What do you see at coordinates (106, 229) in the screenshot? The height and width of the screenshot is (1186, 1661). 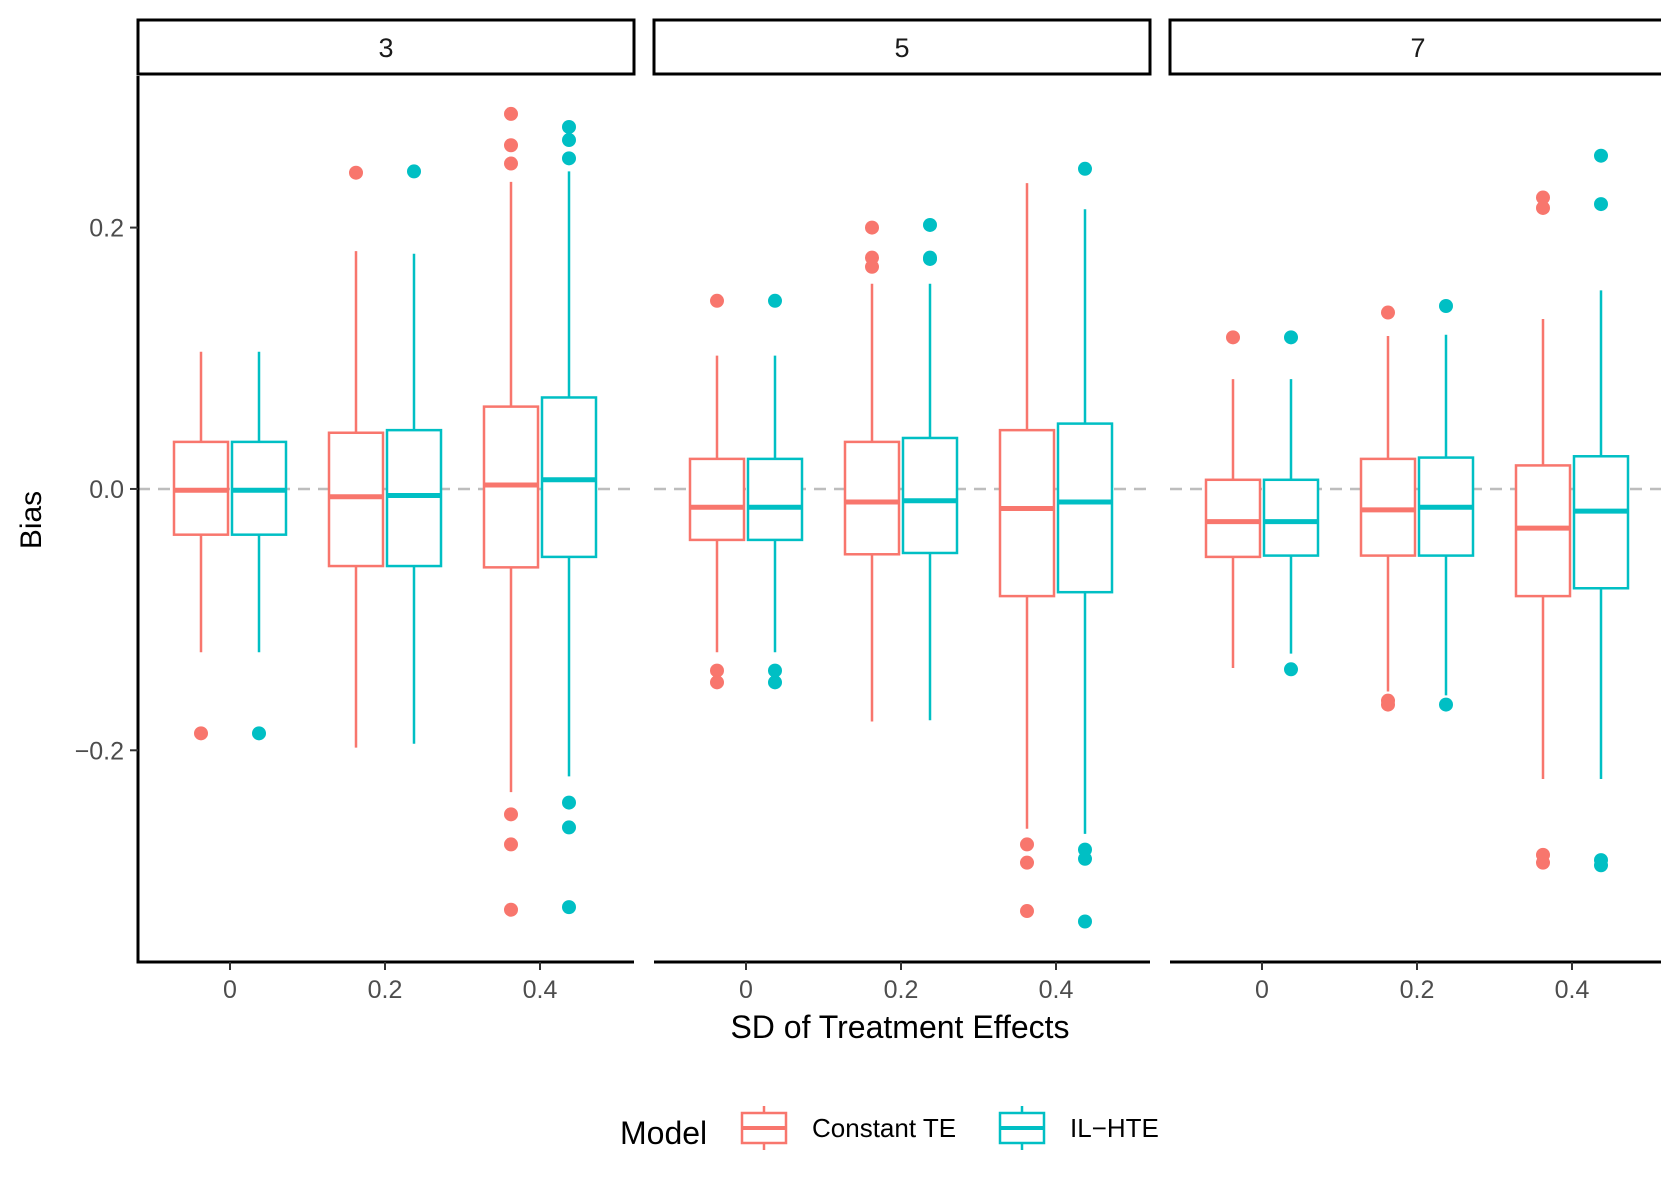 I see `y-tick-label: 0.2` at bounding box center [106, 229].